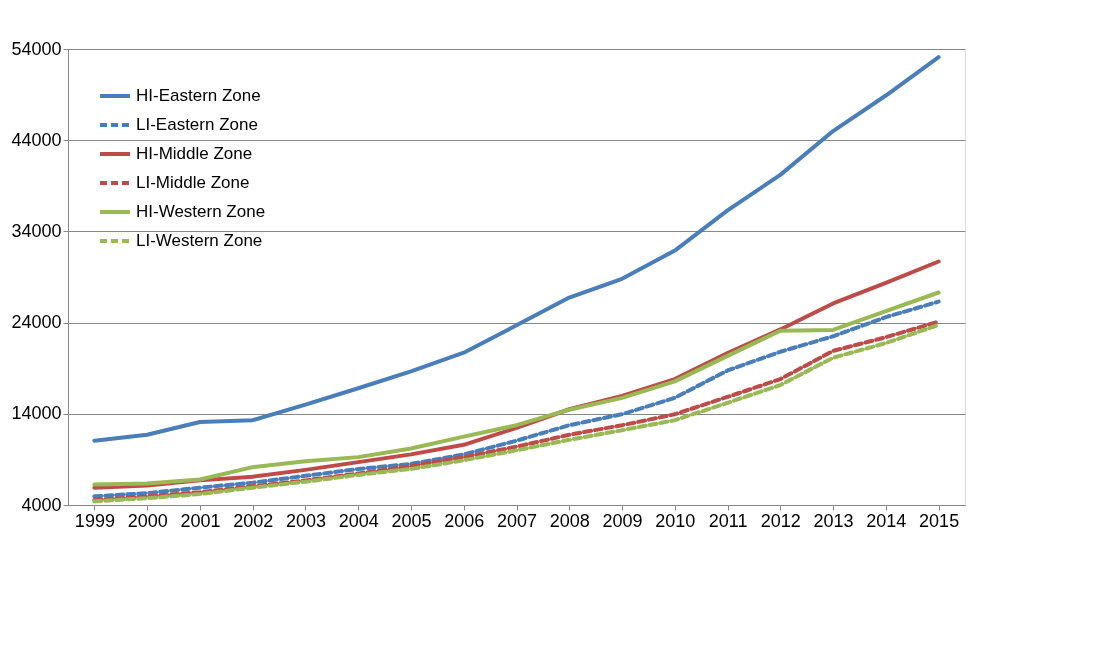 The width and height of the screenshot is (1106, 645). What do you see at coordinates (193, 182) in the screenshot?
I see `legend-label: LI-Middle Zone` at bounding box center [193, 182].